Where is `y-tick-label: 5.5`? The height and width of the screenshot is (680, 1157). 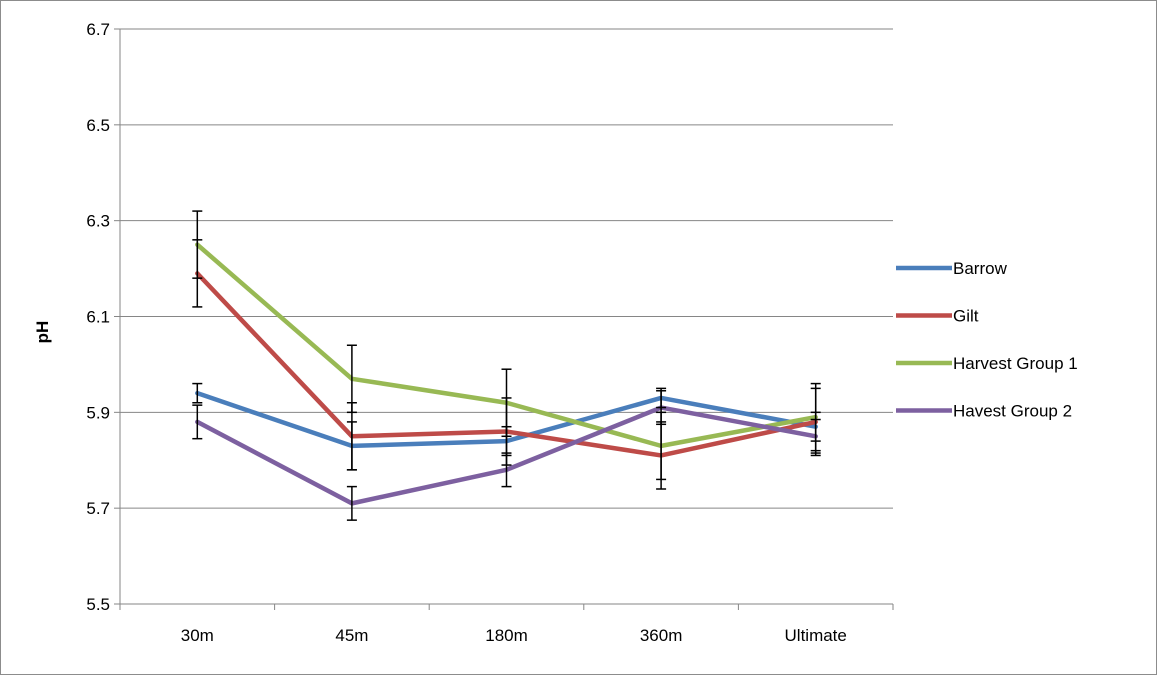
y-tick-label: 5.5 is located at coordinates (98, 604).